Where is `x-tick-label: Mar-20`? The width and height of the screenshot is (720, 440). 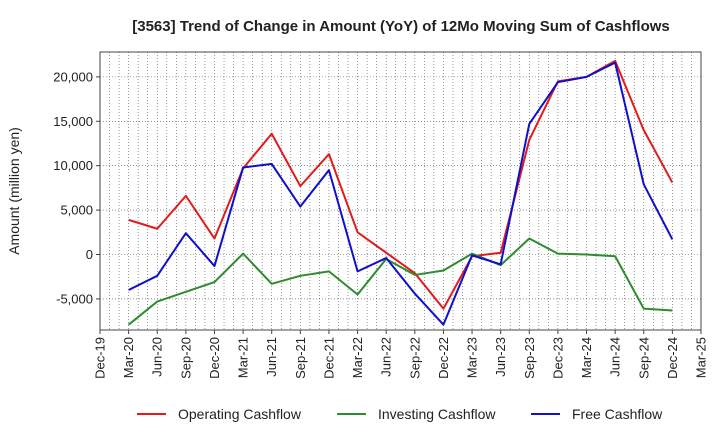
x-tick-label: Mar-20 is located at coordinates (128, 357).